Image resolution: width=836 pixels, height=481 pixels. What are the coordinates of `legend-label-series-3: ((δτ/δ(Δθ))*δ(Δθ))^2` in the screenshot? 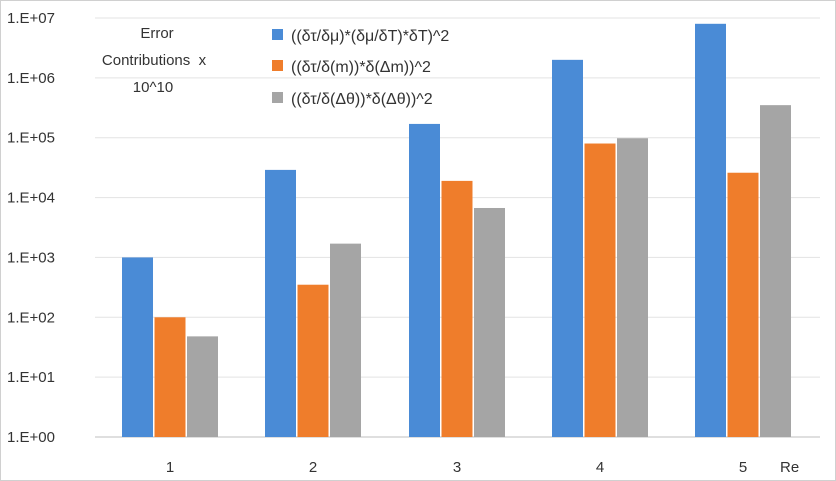 It's located at (362, 99).